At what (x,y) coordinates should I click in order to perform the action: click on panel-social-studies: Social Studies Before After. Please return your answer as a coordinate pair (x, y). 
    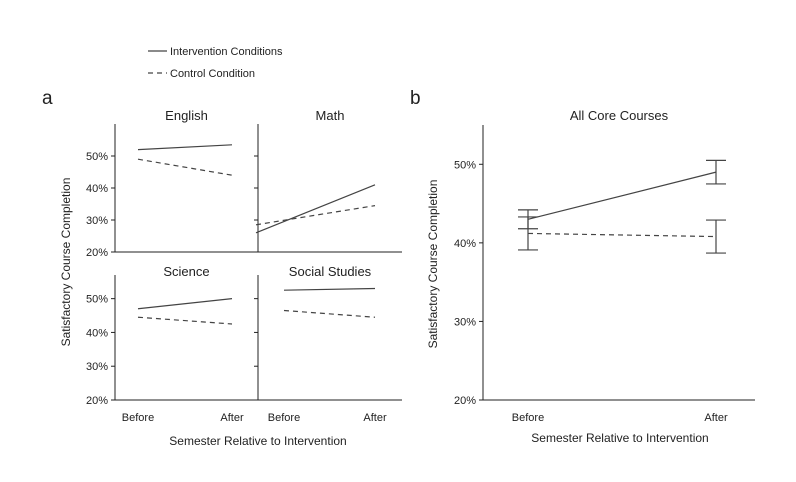
    Looking at the image, I should click on (328, 344).